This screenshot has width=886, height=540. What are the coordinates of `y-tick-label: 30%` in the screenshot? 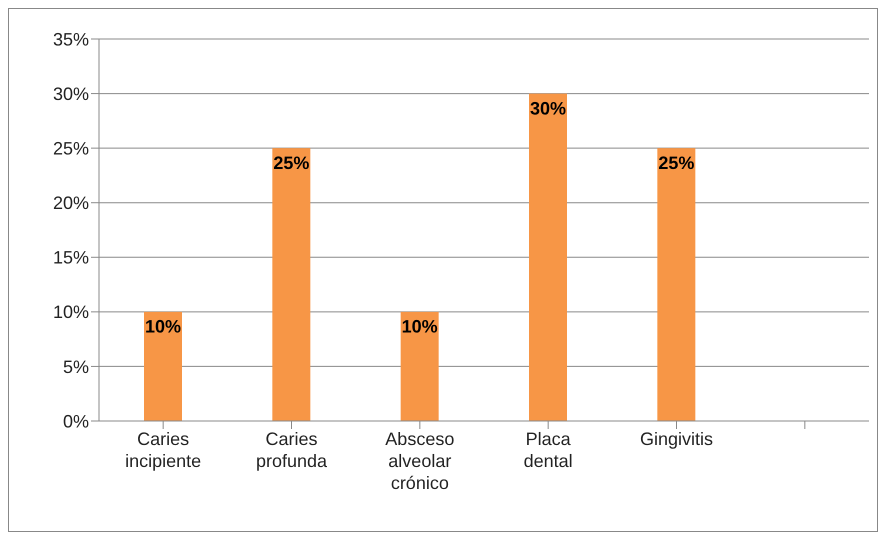 It's located at (70, 94).